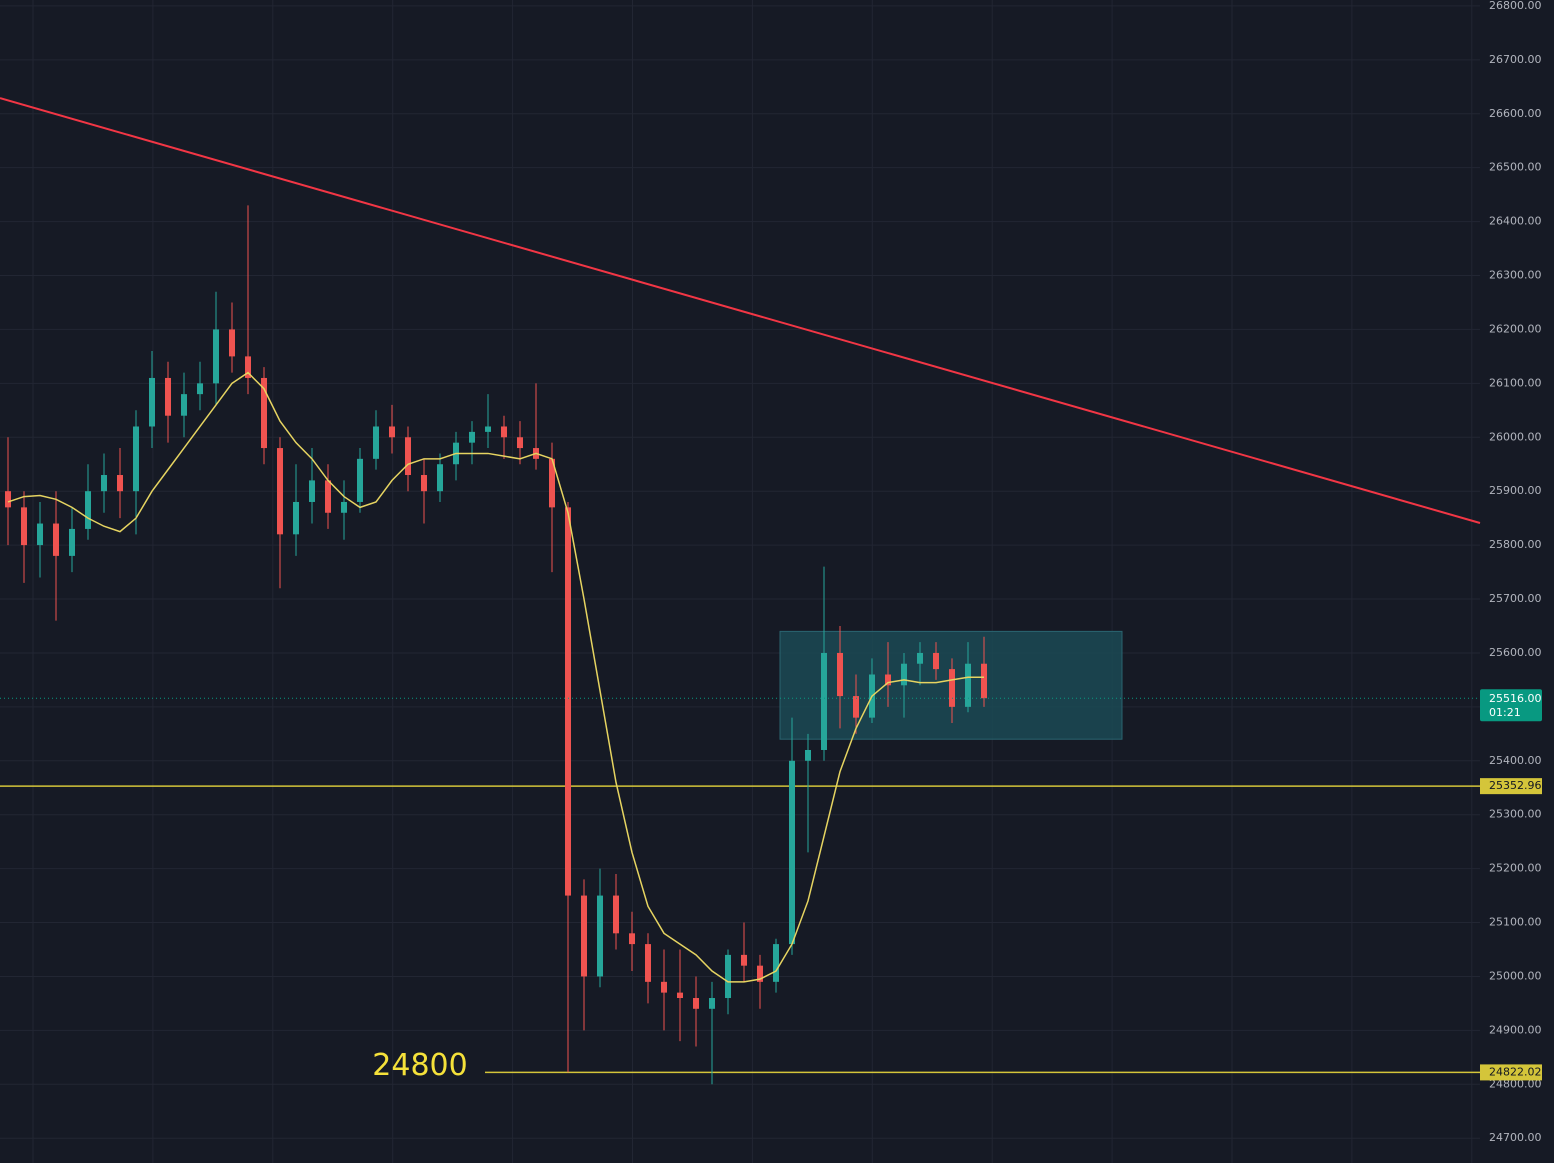 The image size is (1554, 1163). What do you see at coordinates (1515, 868) in the screenshot?
I see `y-tick-label: 25200.00` at bounding box center [1515, 868].